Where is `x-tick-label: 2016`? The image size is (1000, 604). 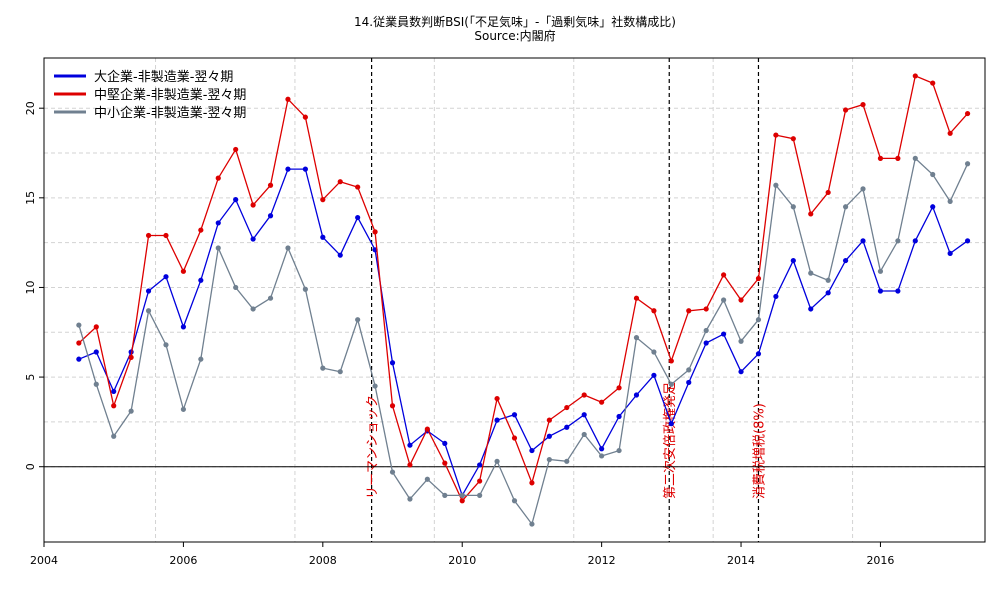 x-tick-label: 2016 is located at coordinates (880, 560).